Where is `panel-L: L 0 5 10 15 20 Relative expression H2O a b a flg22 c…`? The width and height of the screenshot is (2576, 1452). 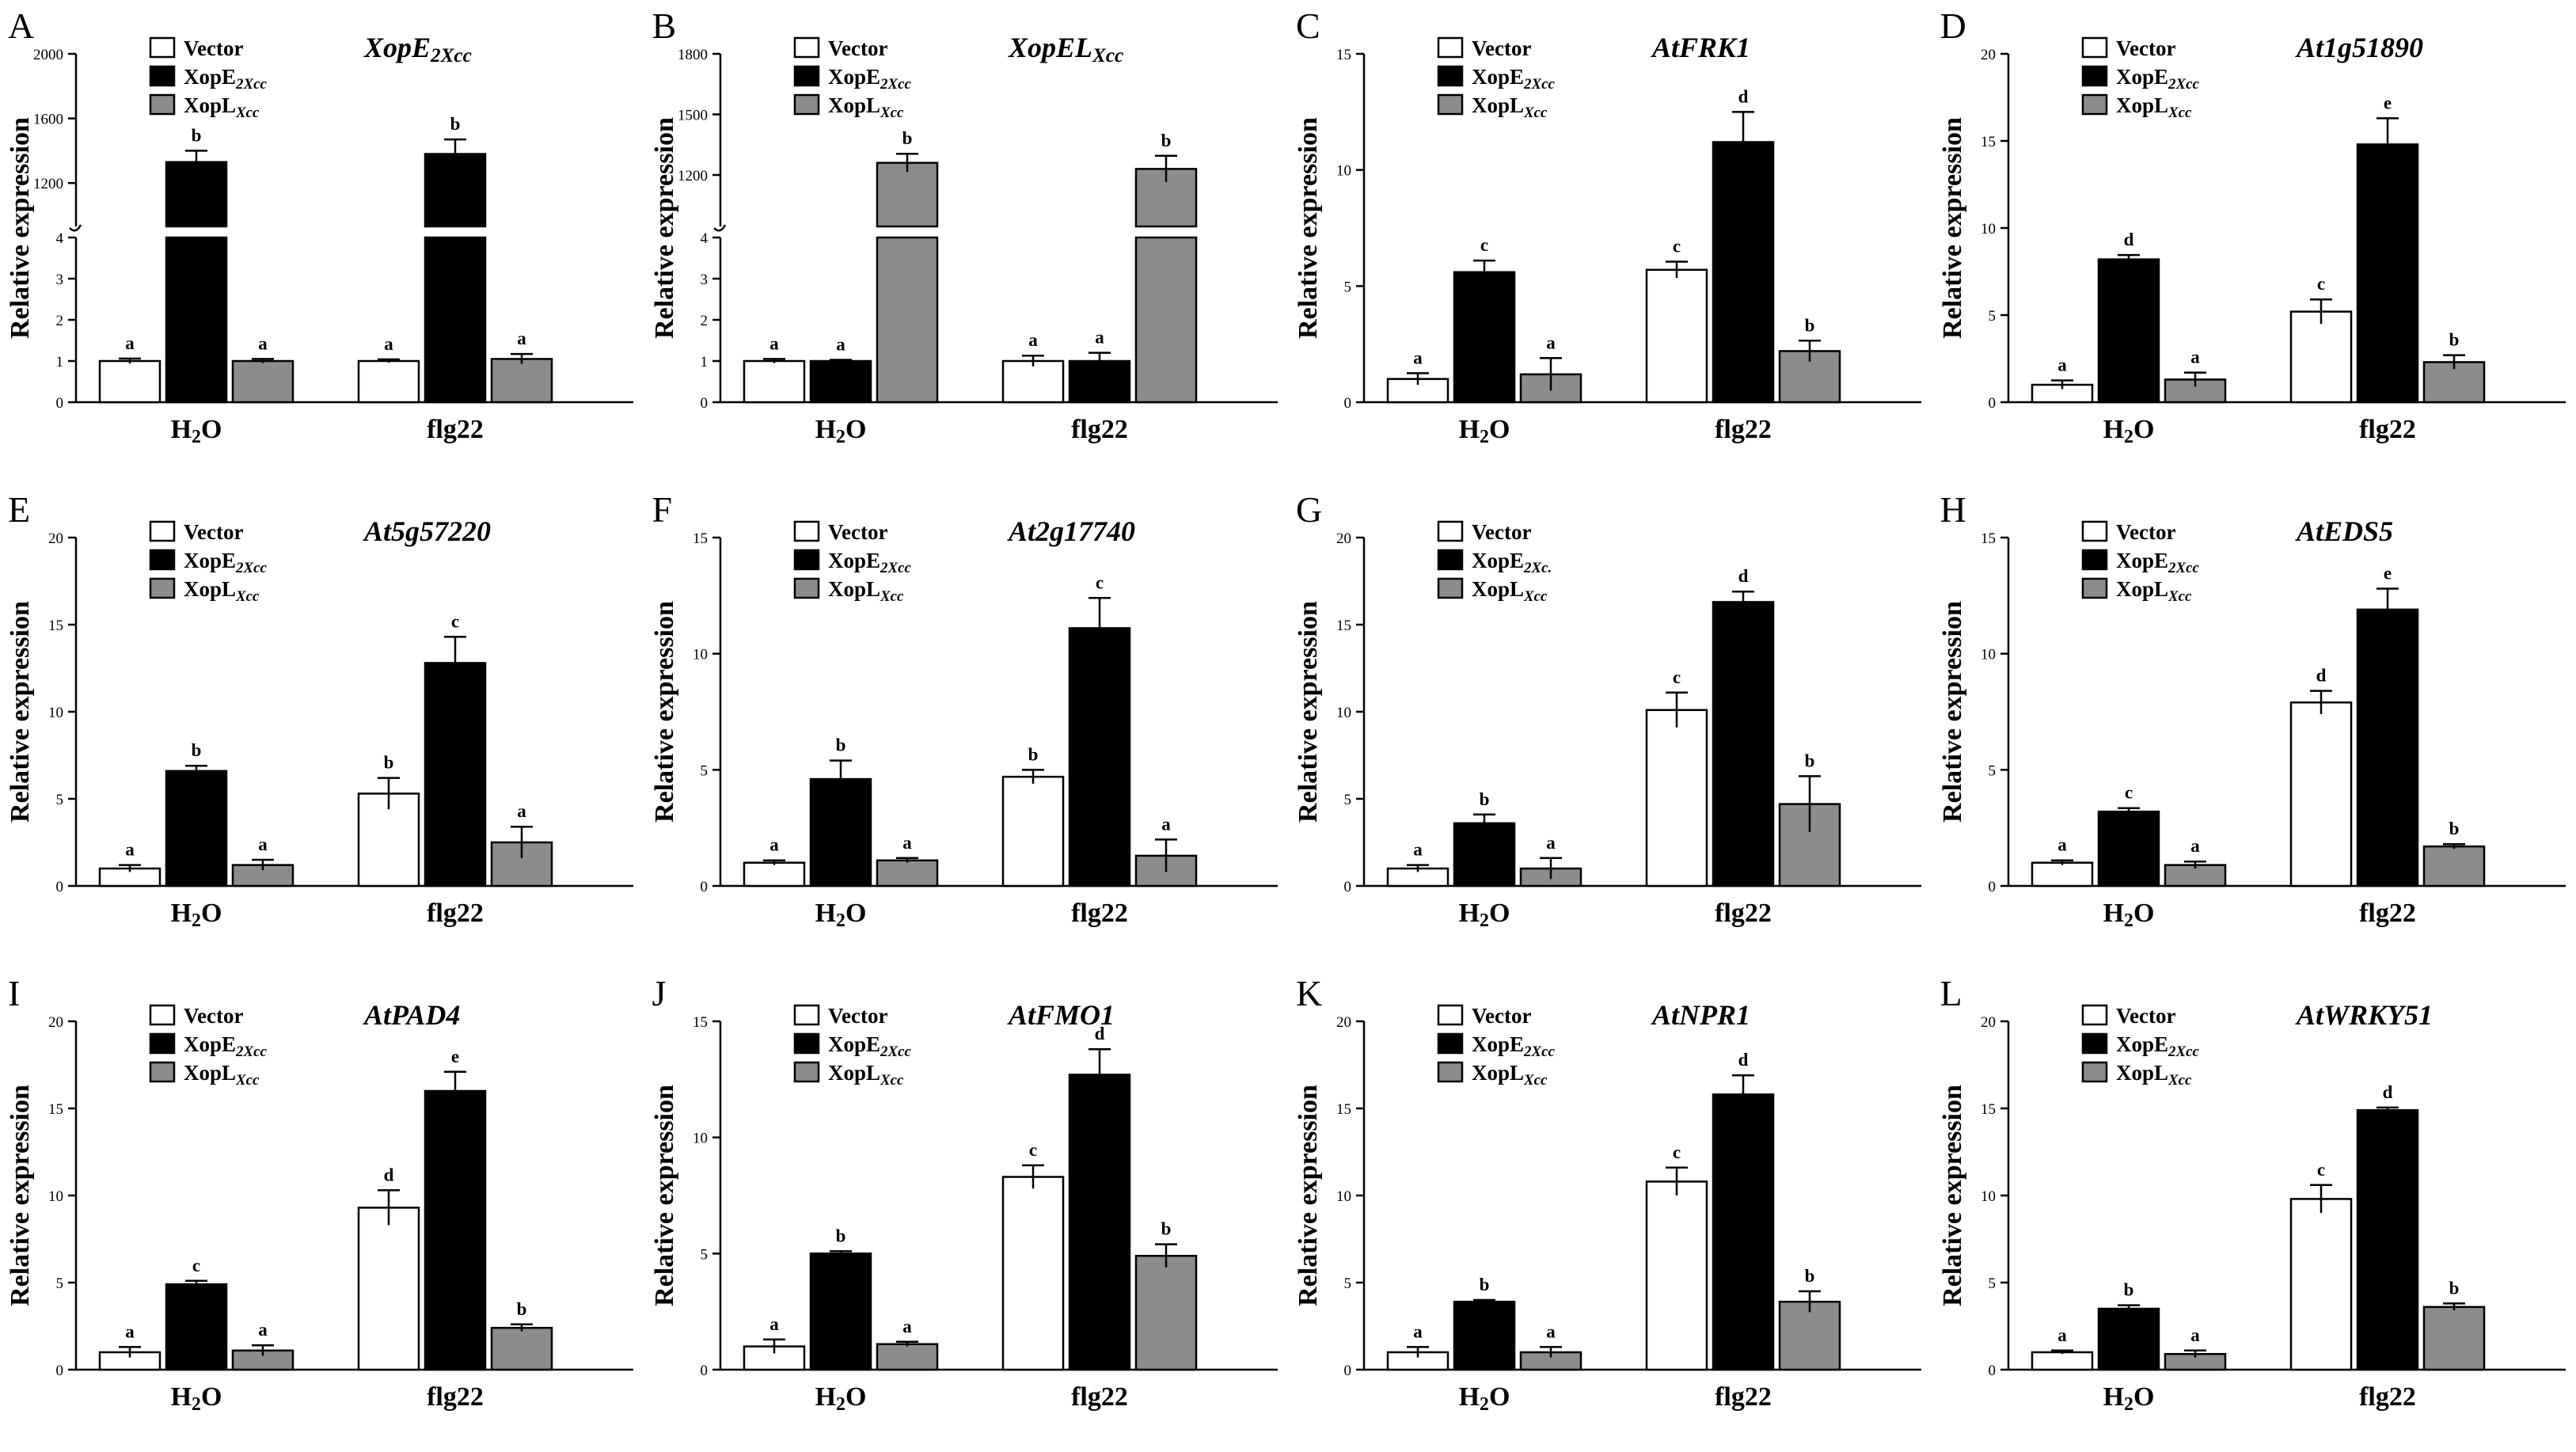 panel-L: L 0 5 10 15 20 Relative expression H2O a b a flg22 c… is located at coordinates (2254, 1209).